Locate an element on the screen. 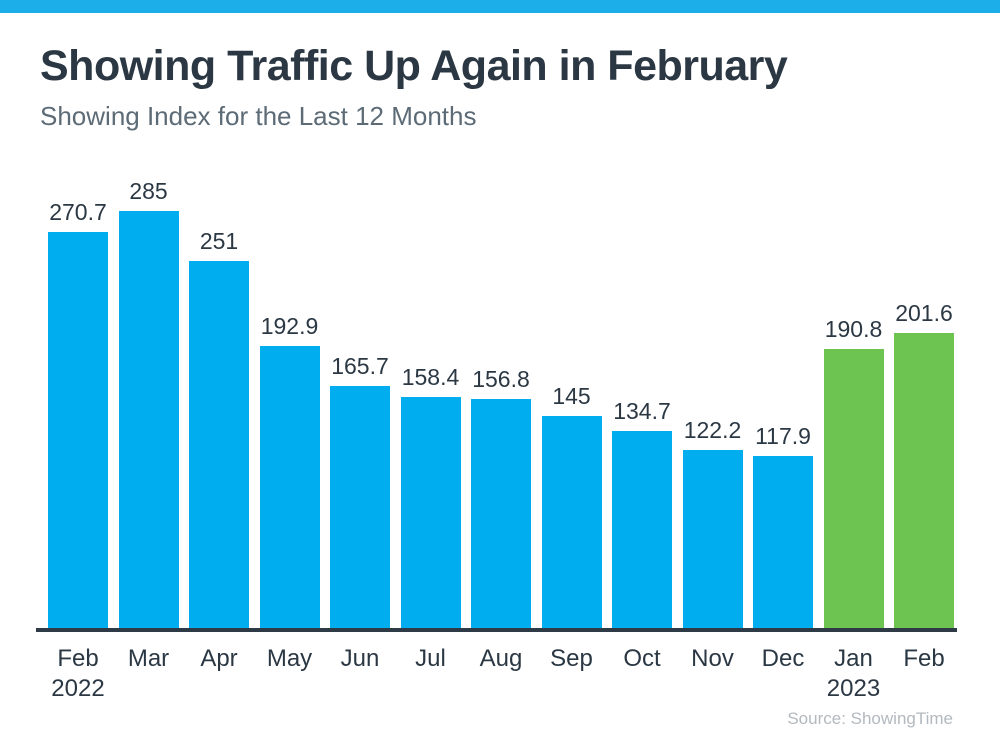 This screenshot has width=1000, height=750. bar-group: 251 is located at coordinates (219, 428).